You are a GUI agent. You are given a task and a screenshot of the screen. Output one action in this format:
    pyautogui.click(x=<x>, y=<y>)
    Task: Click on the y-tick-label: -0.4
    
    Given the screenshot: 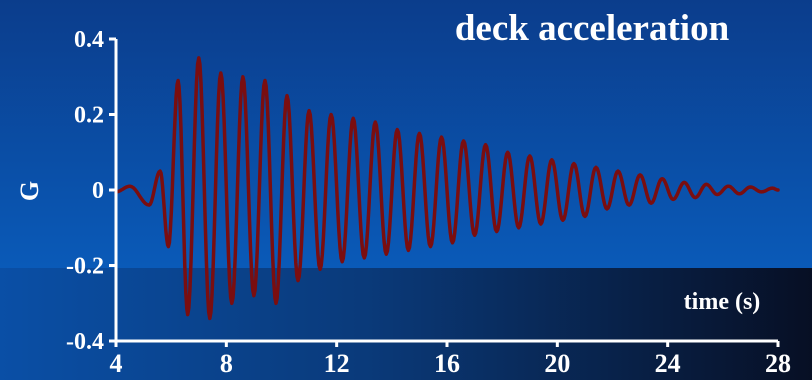 What is the action you would take?
    pyautogui.click(x=85, y=342)
    